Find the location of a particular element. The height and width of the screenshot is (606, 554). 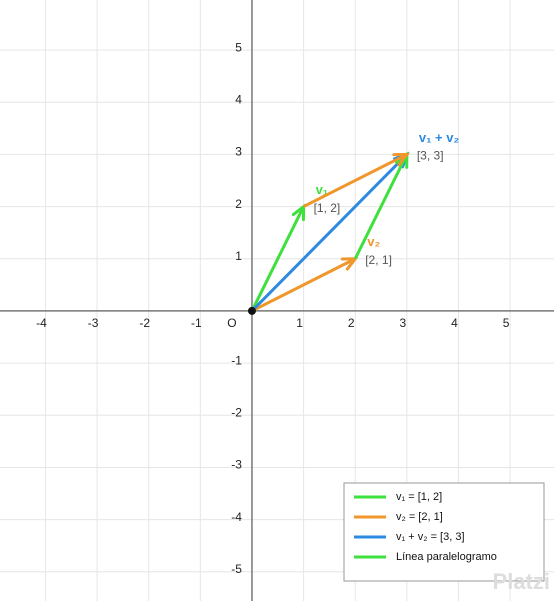

x-tick-label: -2 is located at coordinates (144, 323).